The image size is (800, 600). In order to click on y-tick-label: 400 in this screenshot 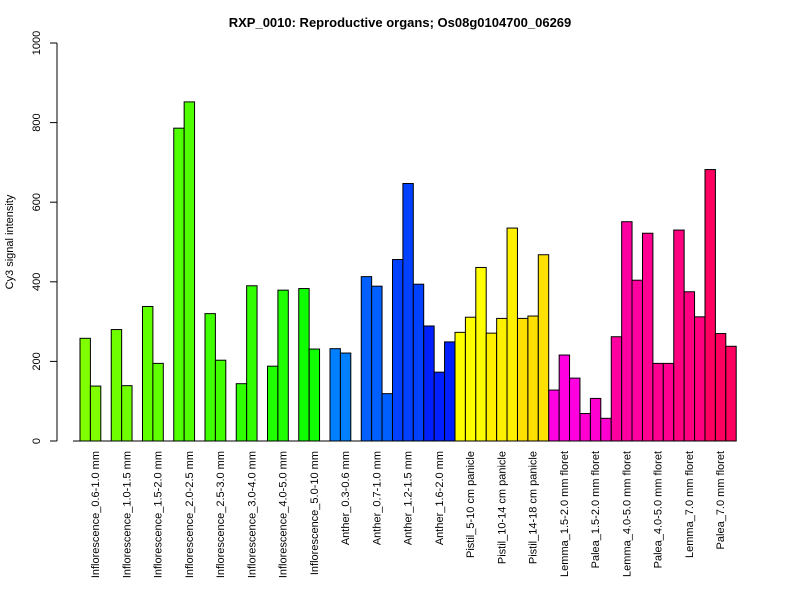, I will do `click(37, 282)`.